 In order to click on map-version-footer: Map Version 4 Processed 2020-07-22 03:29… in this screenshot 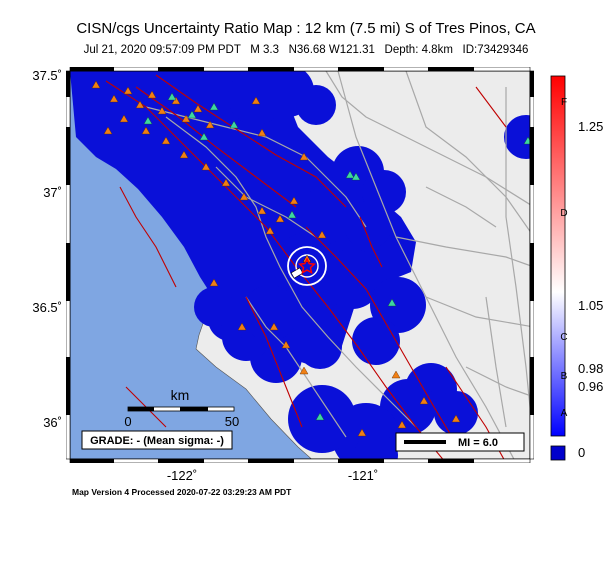, I will do `click(182, 492)`.